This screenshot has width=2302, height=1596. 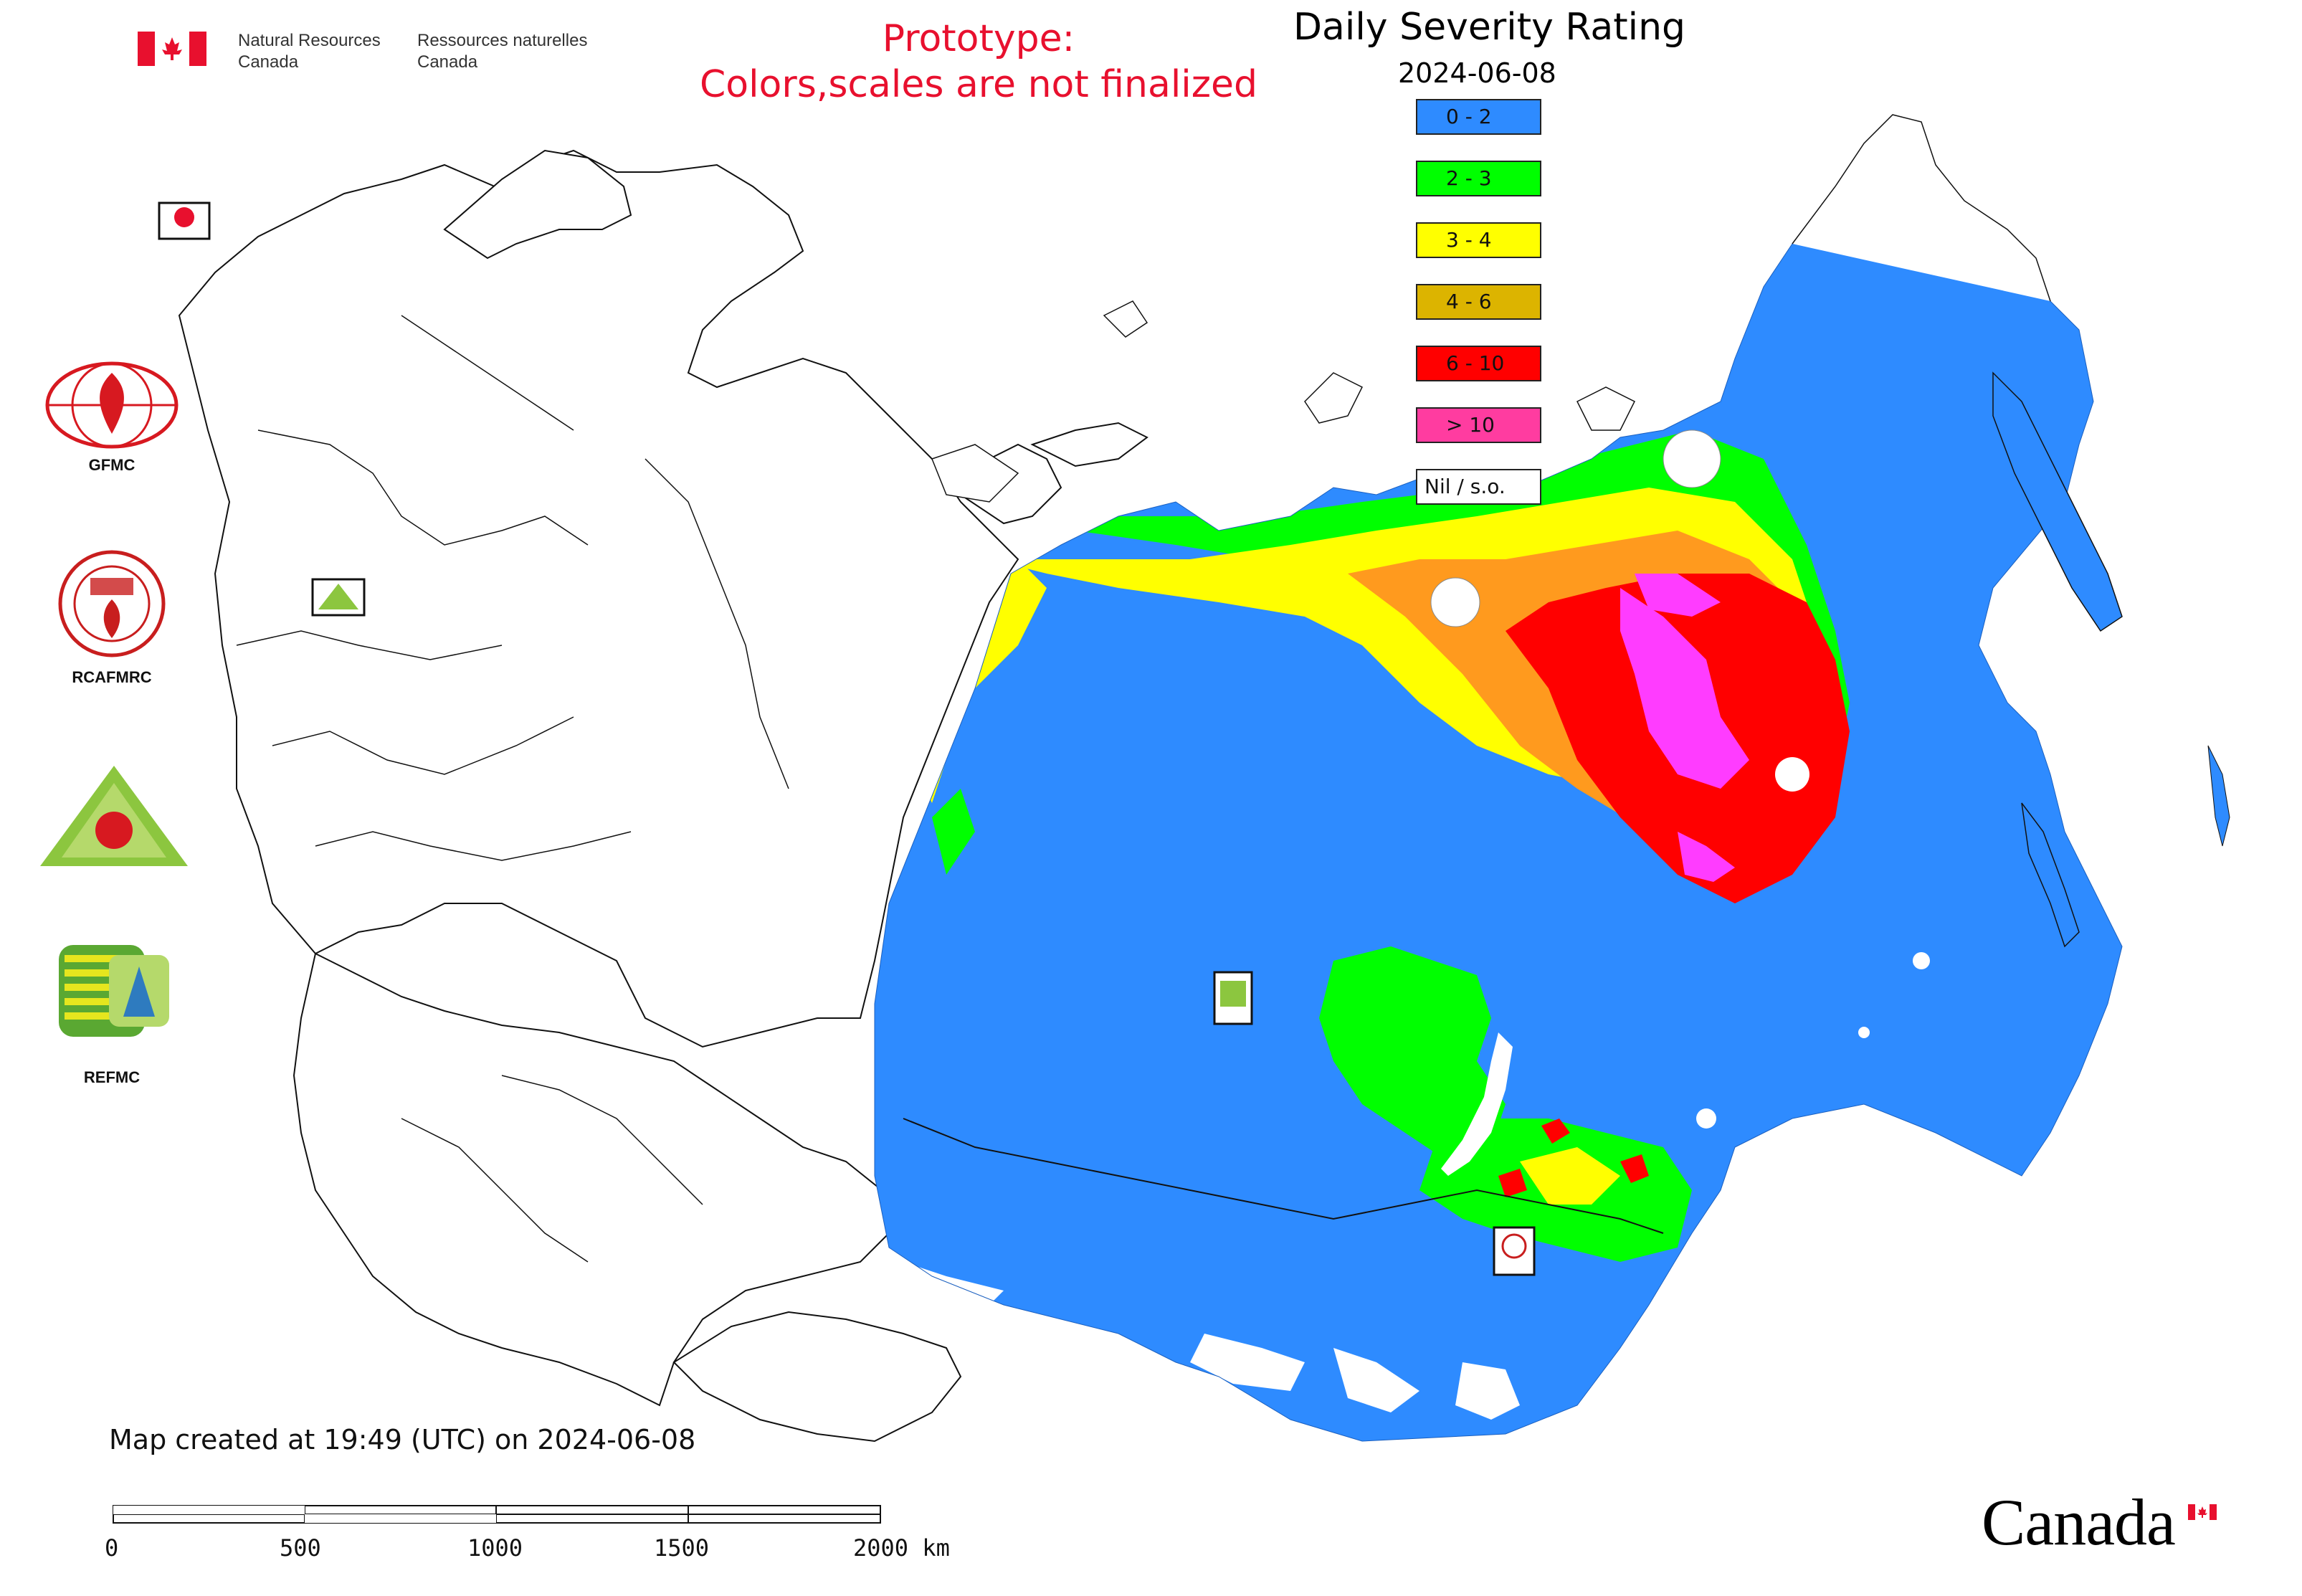 I want to click on refmc-logo, so click(x=115, y=991).